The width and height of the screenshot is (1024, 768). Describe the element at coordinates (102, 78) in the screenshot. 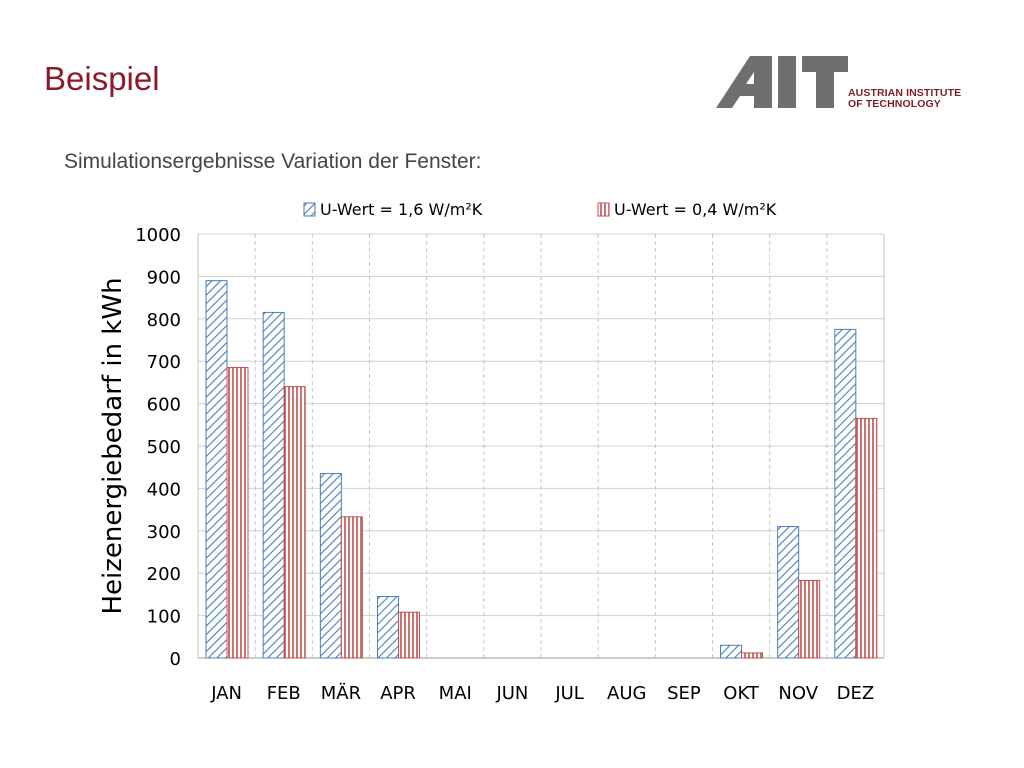

I see `page-title: Beispiel` at that location.